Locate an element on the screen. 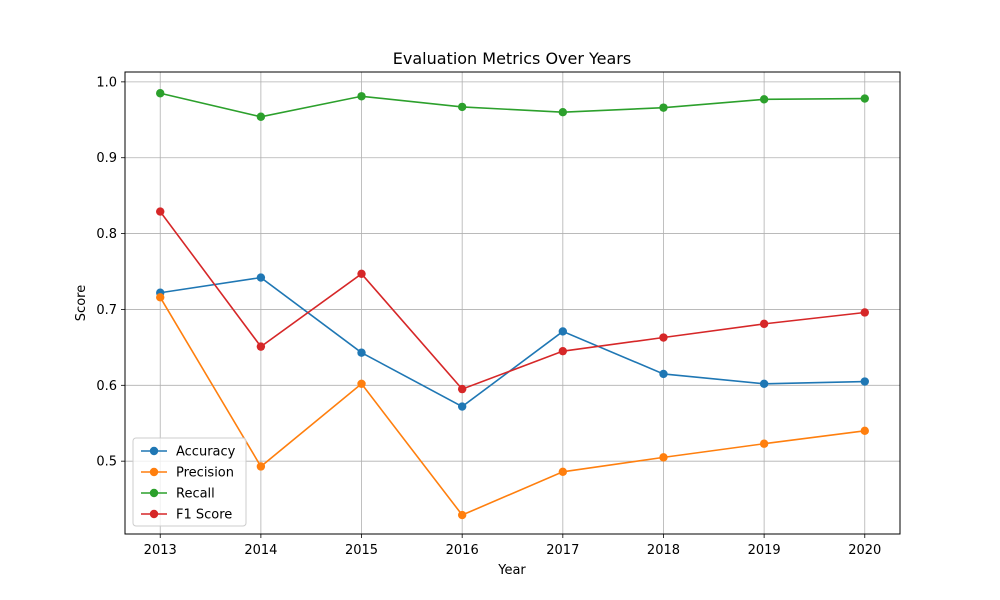 Image resolution: width=1000 pixels, height=600 pixels. y-tick-label: 0.5 is located at coordinates (106, 462).